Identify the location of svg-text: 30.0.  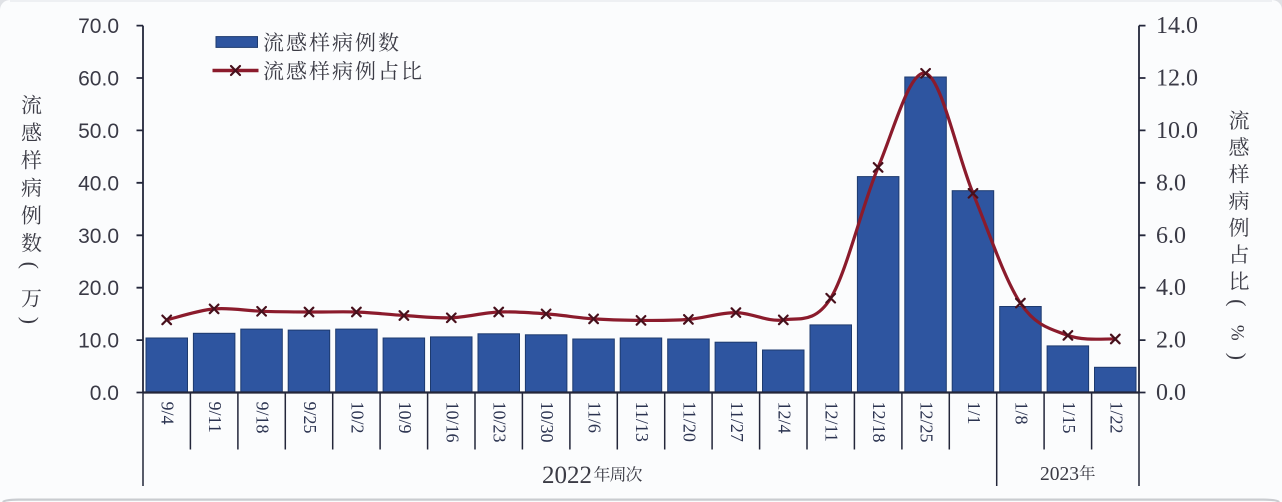
(98, 236).